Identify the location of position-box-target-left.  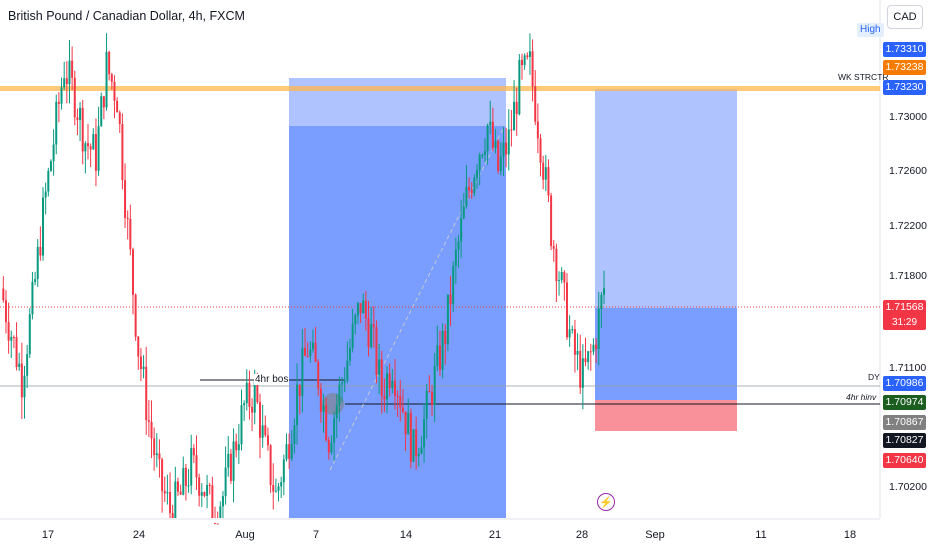
(397, 102).